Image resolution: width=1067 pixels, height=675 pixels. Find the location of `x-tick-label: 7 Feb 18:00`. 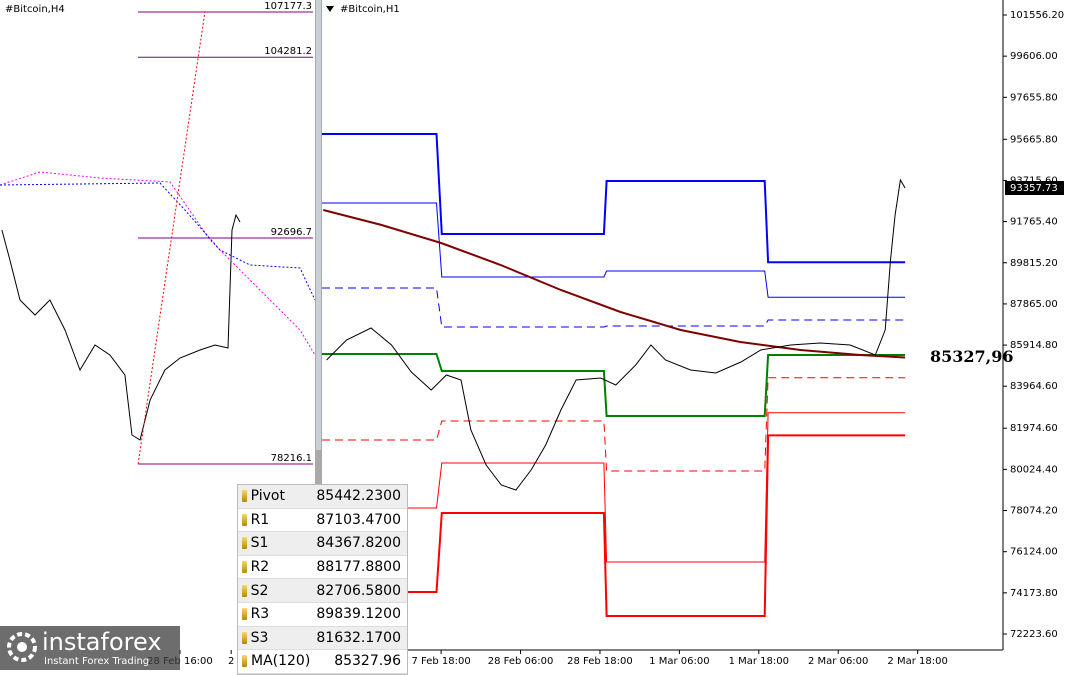

x-tick-label: 7 Feb 18:00 is located at coordinates (441, 661).